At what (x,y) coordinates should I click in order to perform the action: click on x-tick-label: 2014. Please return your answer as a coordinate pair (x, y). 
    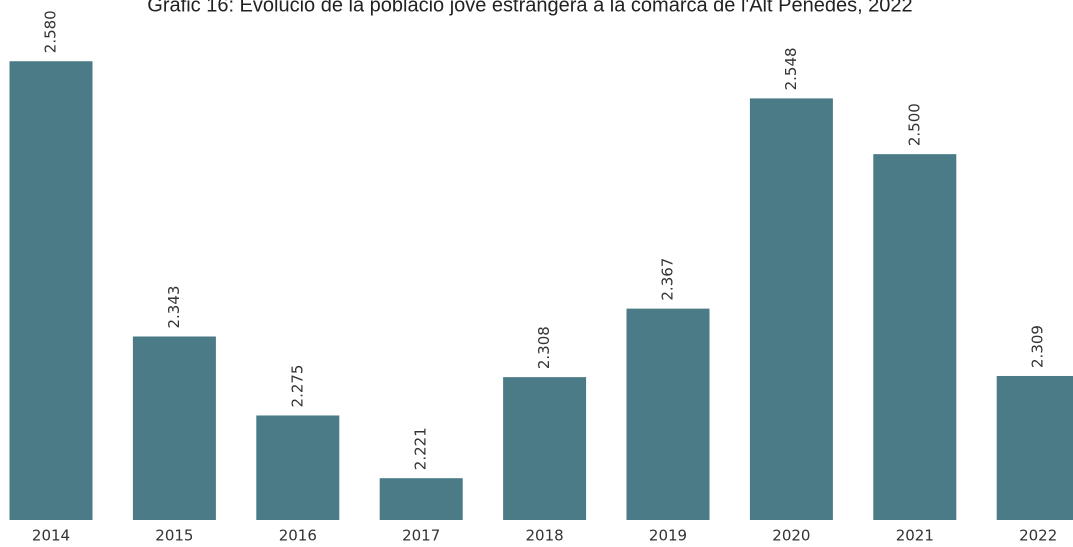
    Looking at the image, I should click on (51, 536).